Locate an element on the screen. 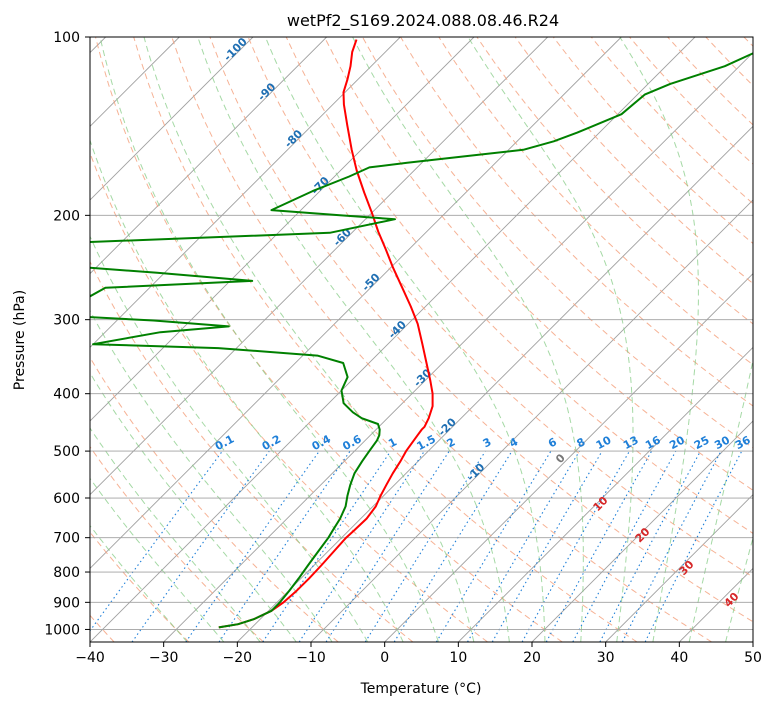 The height and width of the screenshot is (712, 775). y-tick-label: 500 is located at coordinates (66, 452).